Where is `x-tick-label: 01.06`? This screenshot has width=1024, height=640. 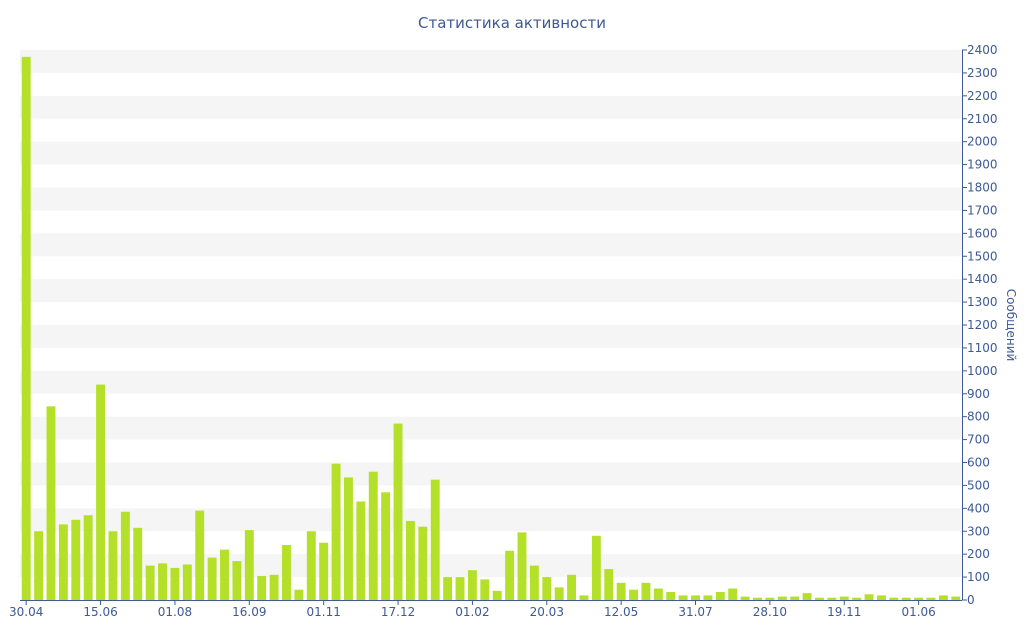 x-tick-label: 01.06 is located at coordinates (918, 612).